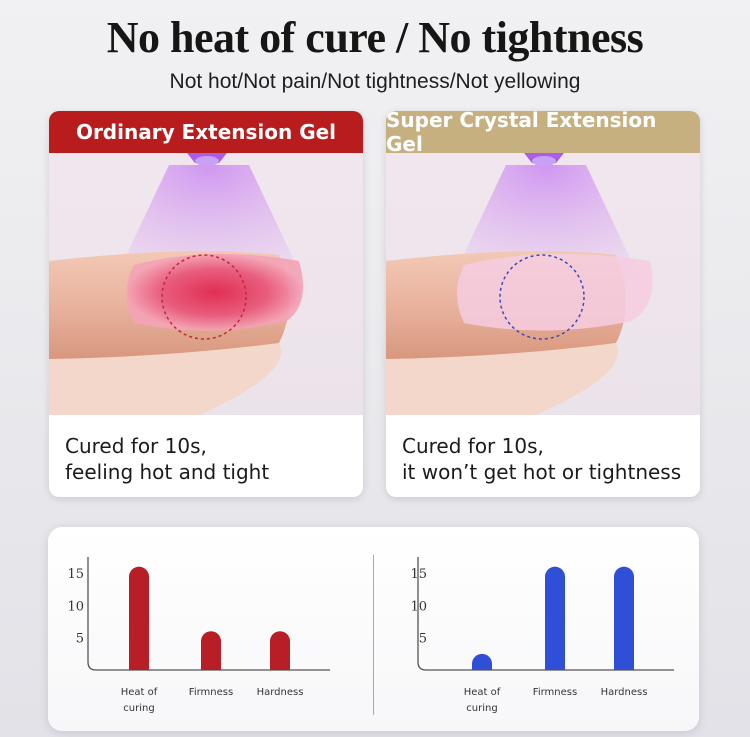  What do you see at coordinates (167, 472) in the screenshot?
I see `caption-line: feeling hot and tight` at bounding box center [167, 472].